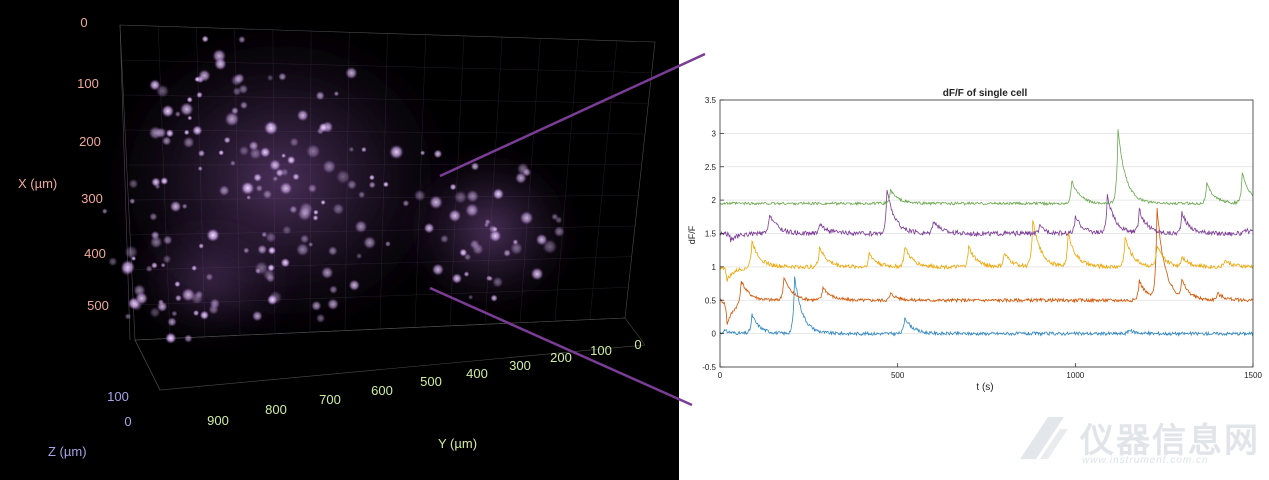 The width and height of the screenshot is (1269, 480). Describe the element at coordinates (276, 409) in the screenshot. I see `y-tick-label: 800` at that location.